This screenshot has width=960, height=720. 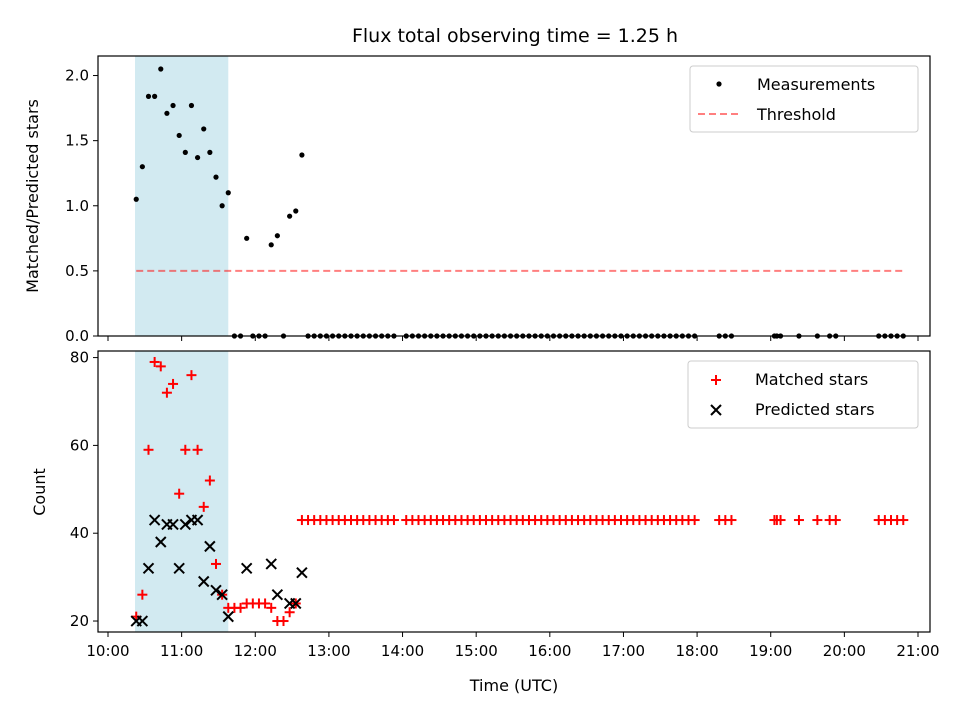 I want to click on chart-title: Flux total observing time = 1.25 h, so click(x=515, y=36).